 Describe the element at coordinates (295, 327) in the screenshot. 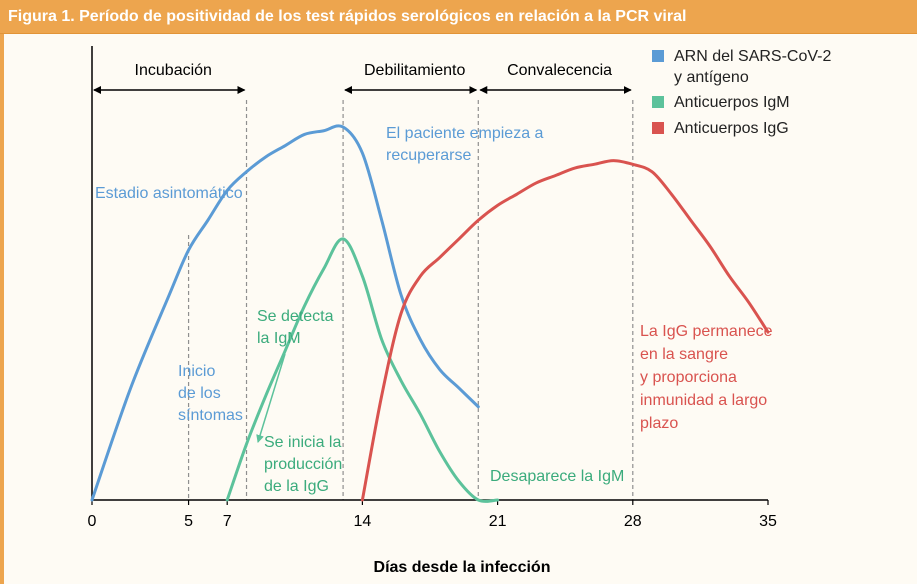

I see `annotation-igm-detected: Se detecta la IgM` at that location.